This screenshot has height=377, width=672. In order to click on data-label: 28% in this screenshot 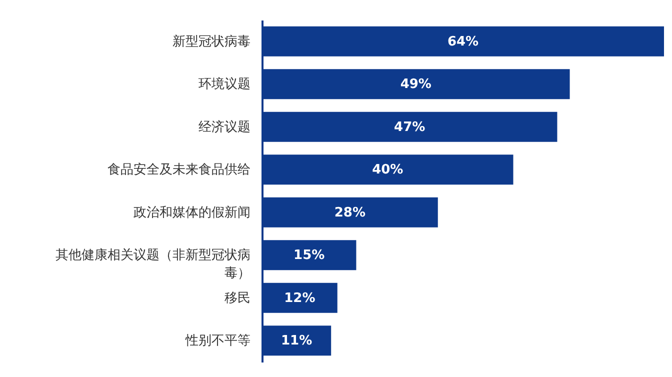, I will do `click(350, 212)`.